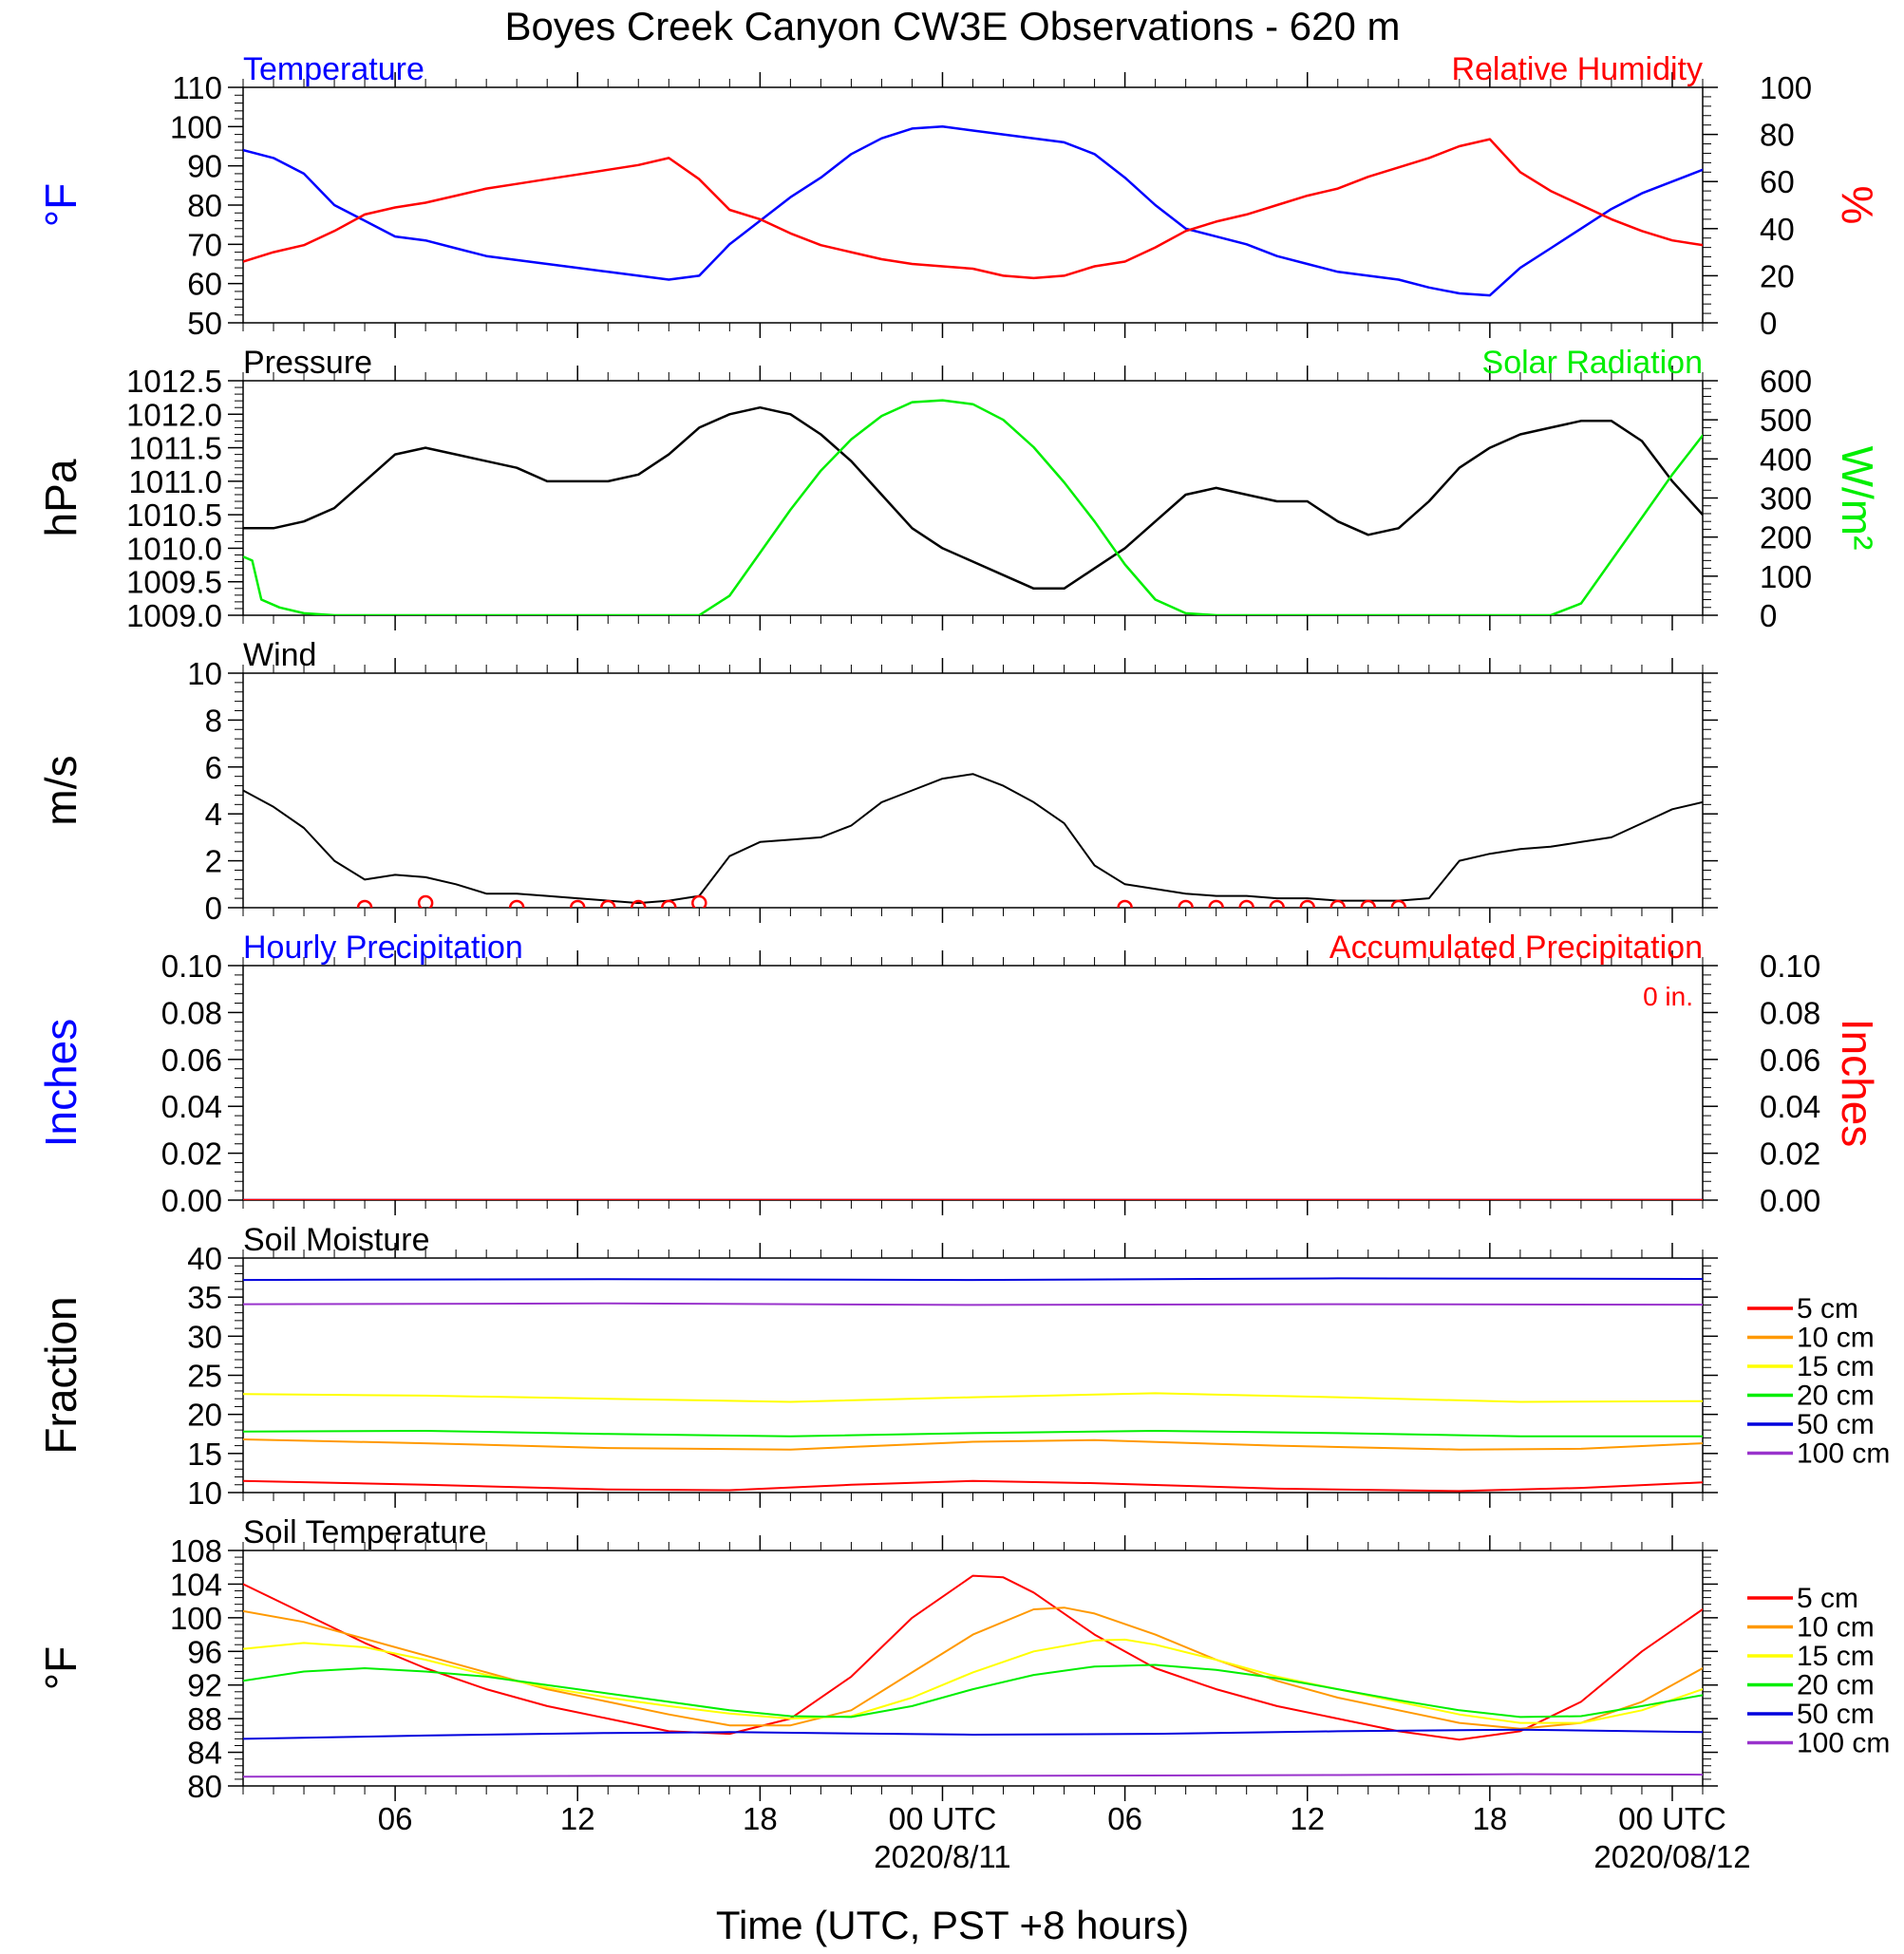 This screenshot has height=1954, width=1904. What do you see at coordinates (192, 1200) in the screenshot?
I see `y-tick-label: 0.00` at bounding box center [192, 1200].